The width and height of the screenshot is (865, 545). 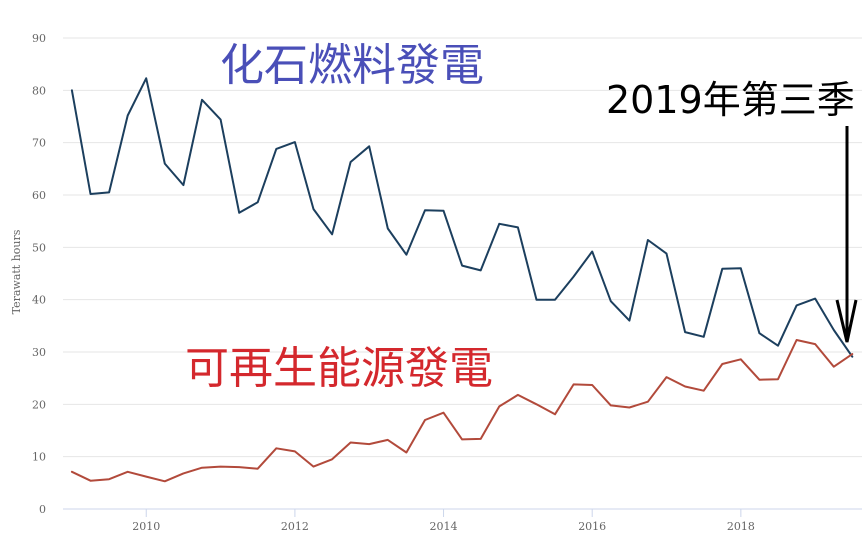 I want to click on annotation-arrow-head, so click(x=846, y=321).